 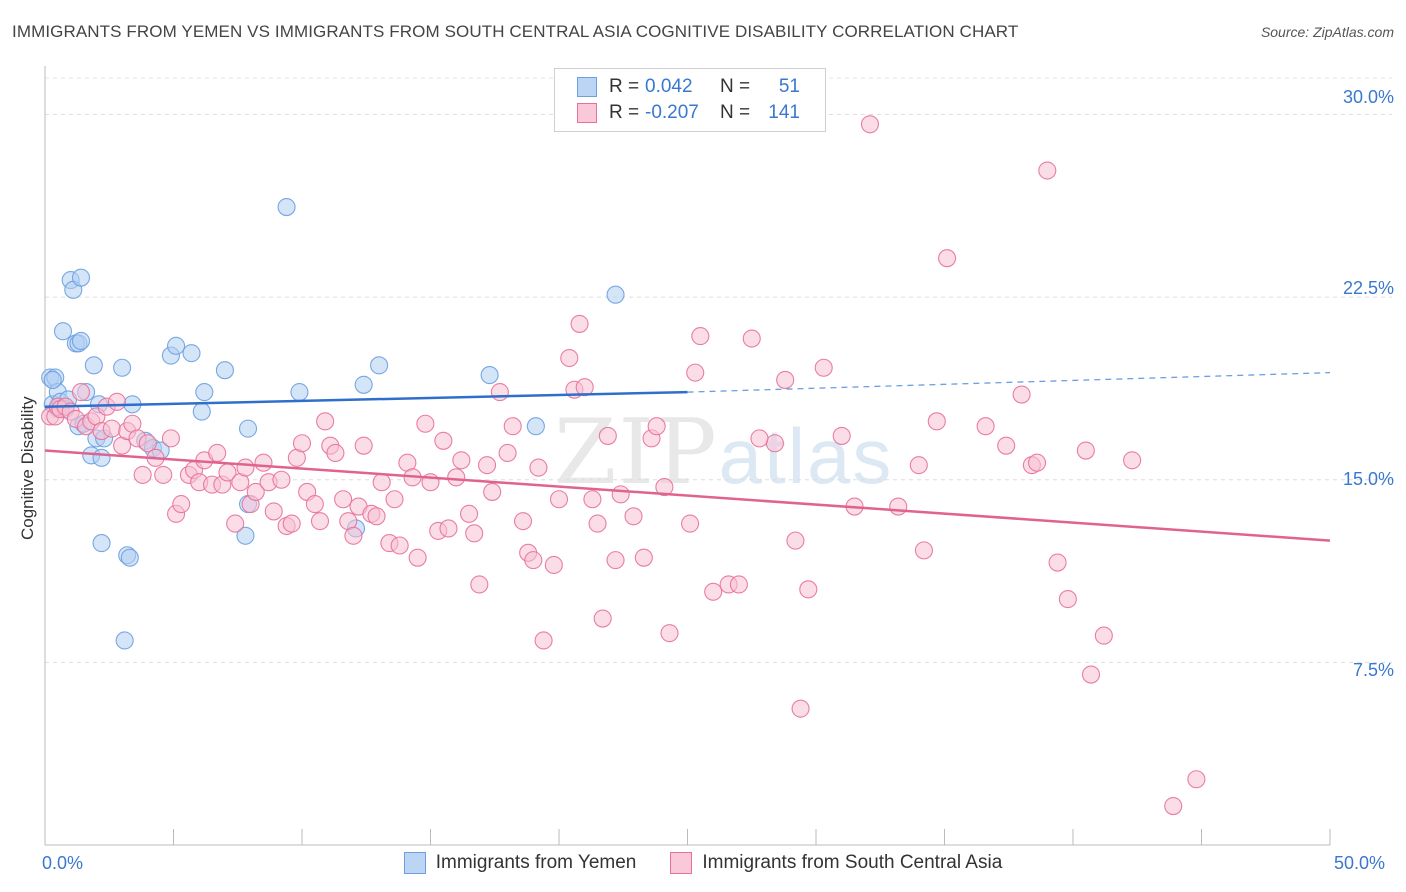 What do you see at coordinates (735, 86) in the screenshot?
I see `n-label: N =` at bounding box center [735, 86].